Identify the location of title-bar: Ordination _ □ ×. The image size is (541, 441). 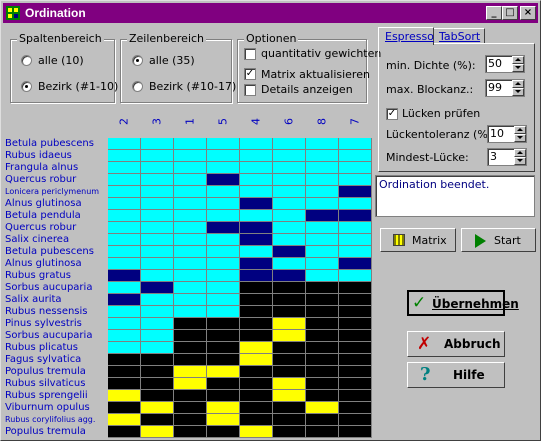
(270, 13).